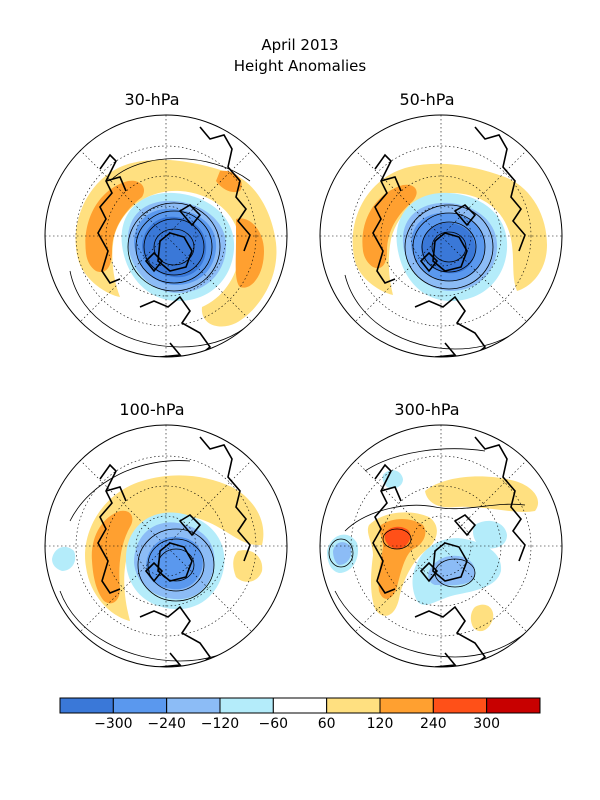  I want to click on positive-anomaly-core-east, so click(249, 253).